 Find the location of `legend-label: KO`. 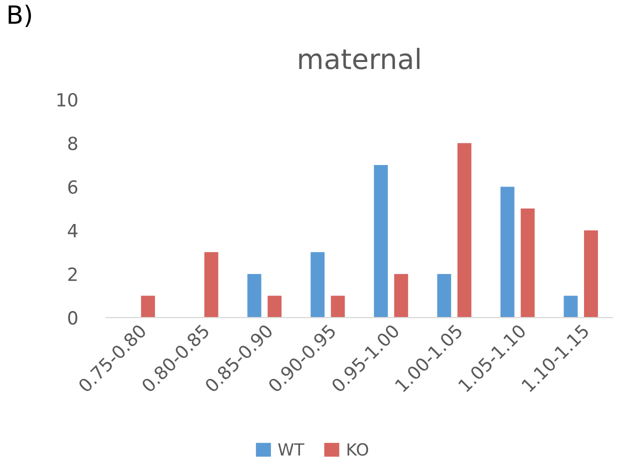

legend-label: KO is located at coordinates (358, 449).